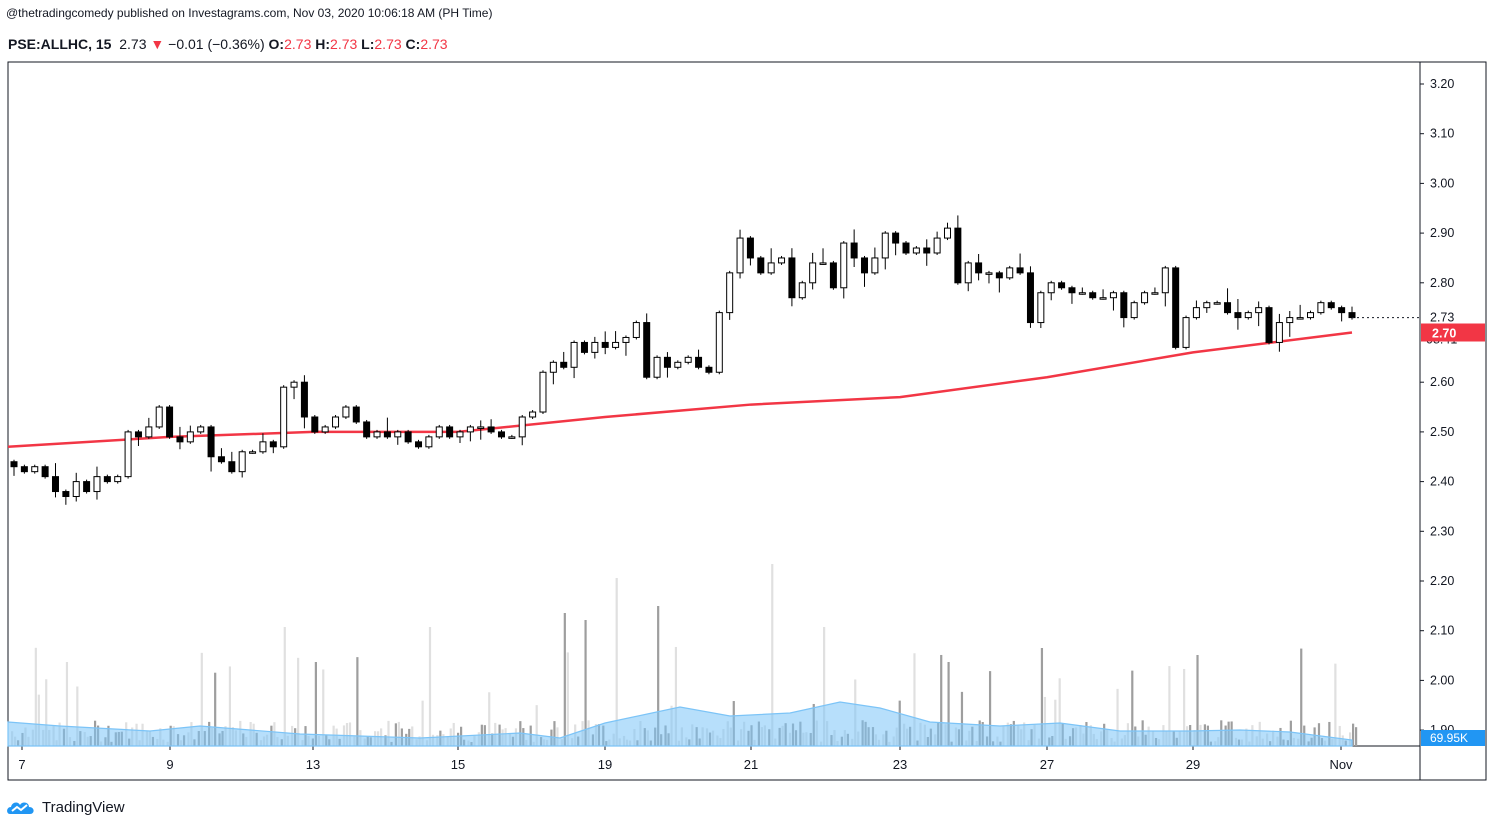 Image resolution: width=1494 pixels, height=826 pixels. What do you see at coordinates (169, 764) in the screenshot?
I see `x-tick-label: 9` at bounding box center [169, 764].